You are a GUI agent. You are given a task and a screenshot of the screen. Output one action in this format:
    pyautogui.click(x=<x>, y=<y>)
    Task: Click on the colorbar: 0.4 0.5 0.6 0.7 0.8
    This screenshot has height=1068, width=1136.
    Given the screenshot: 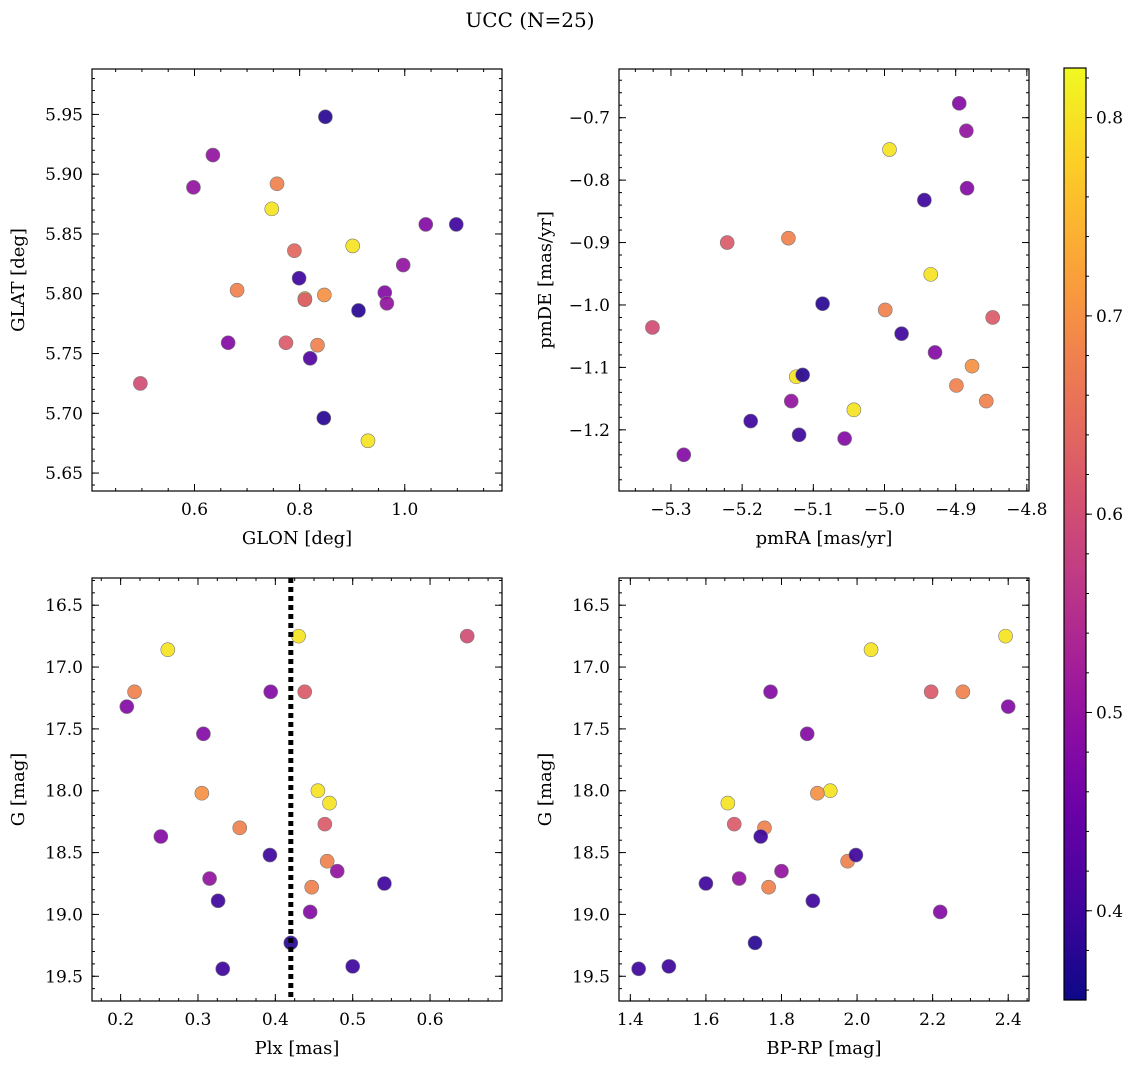 What is the action you would take?
    pyautogui.click(x=1093, y=534)
    